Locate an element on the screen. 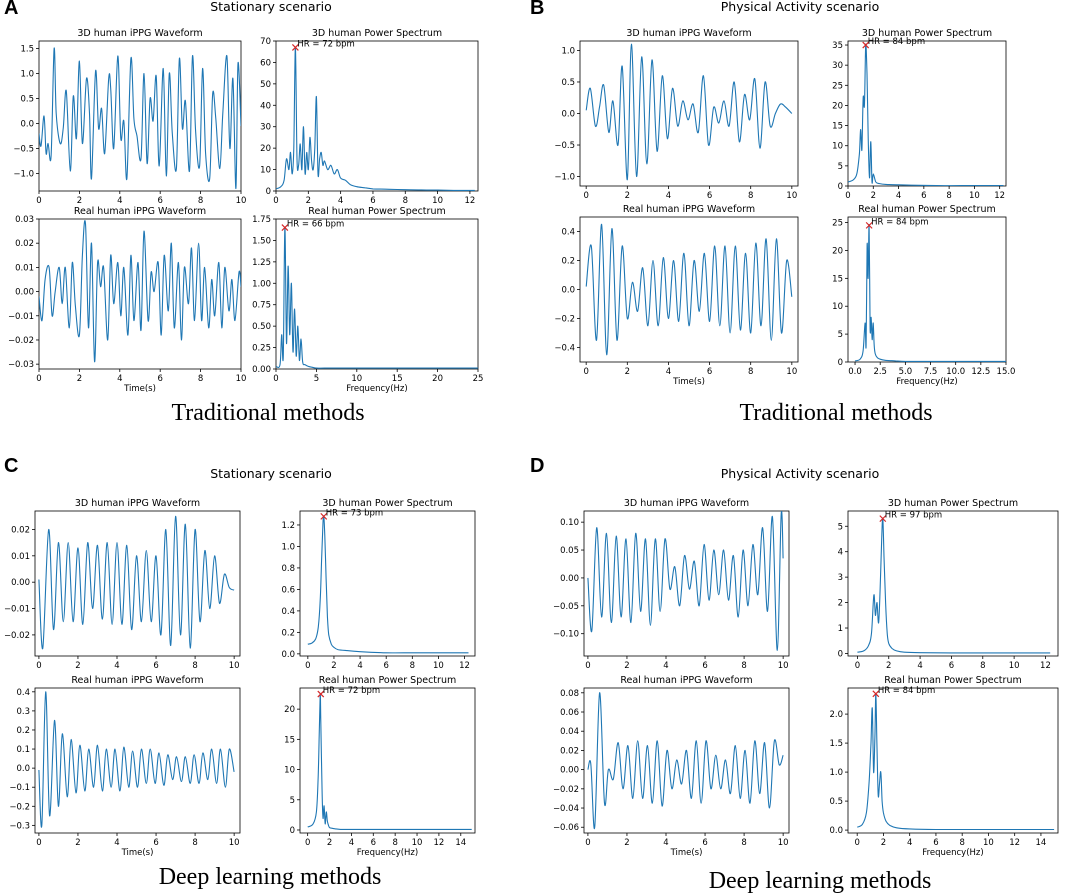  y-tick-label: 60 is located at coordinates (265, 63).